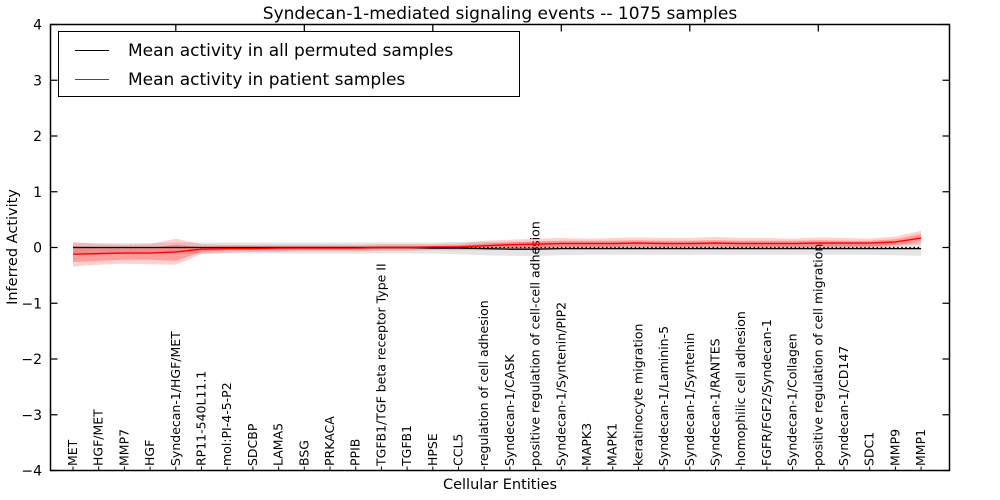 The width and height of the screenshot is (1000, 500). I want to click on legend-line-sample-patient, so click(92, 79).